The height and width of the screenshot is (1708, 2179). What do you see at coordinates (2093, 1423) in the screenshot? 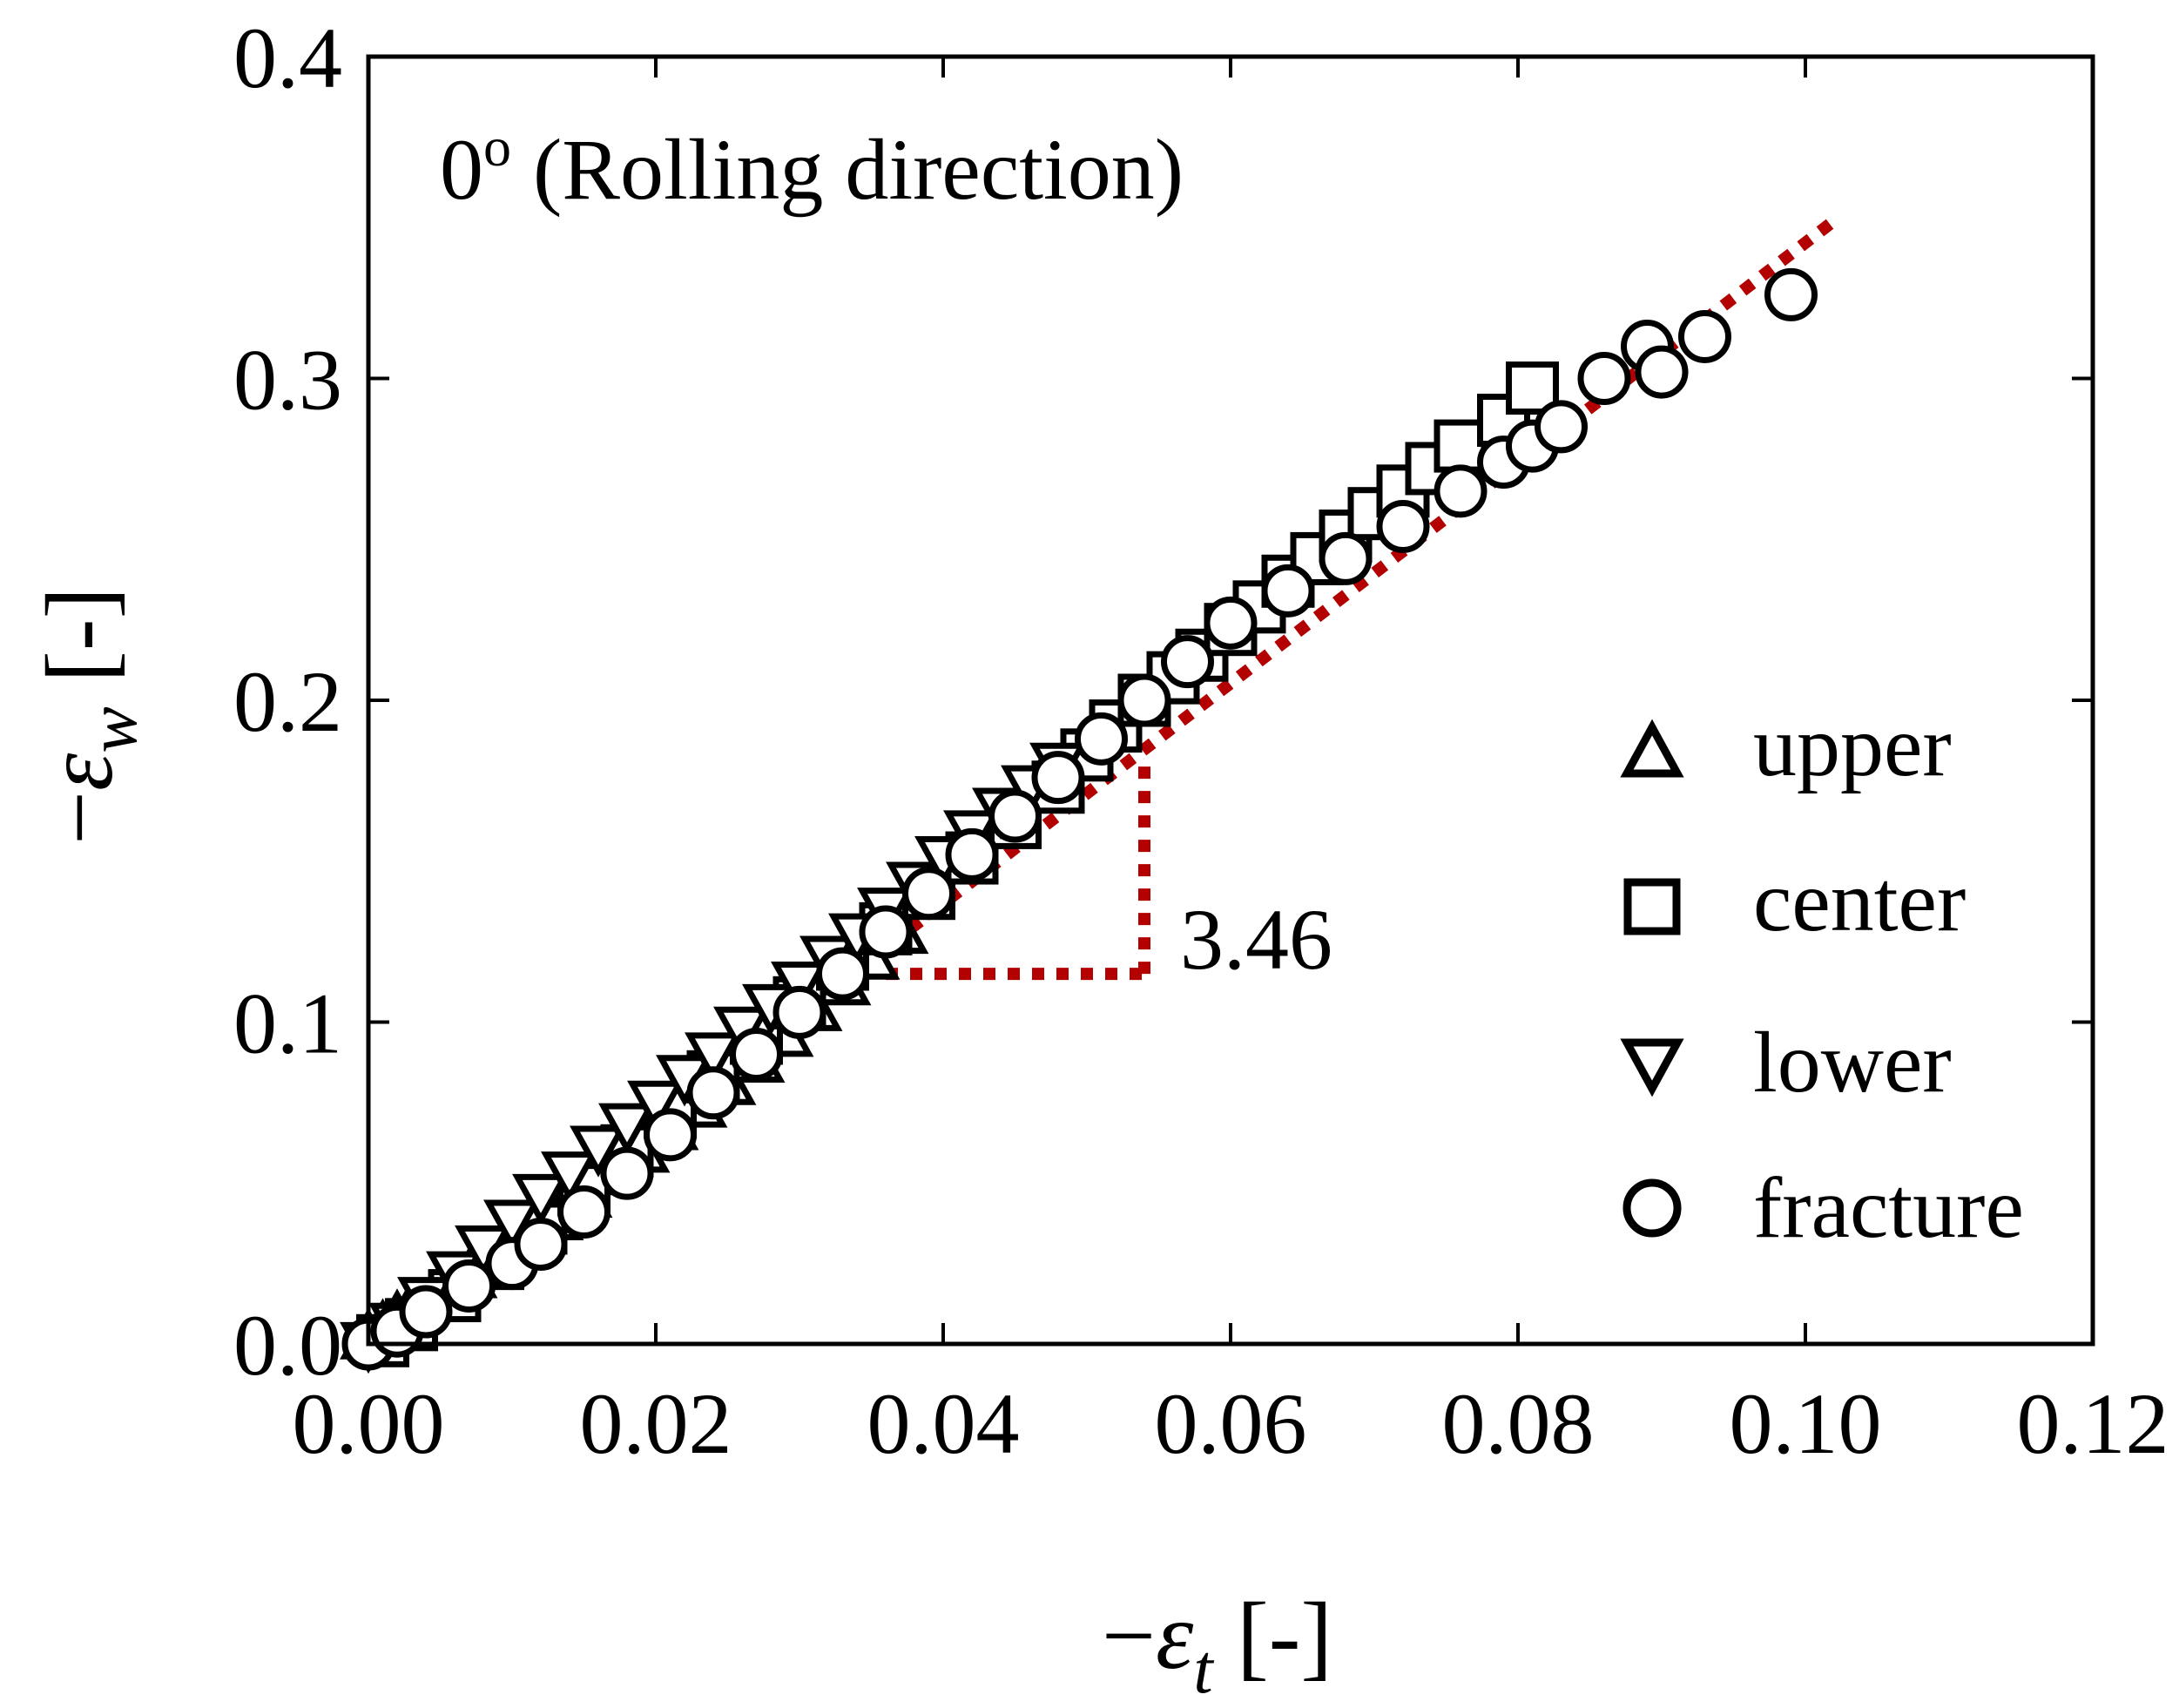
I see `x-tick-label: 0.12` at bounding box center [2093, 1423].